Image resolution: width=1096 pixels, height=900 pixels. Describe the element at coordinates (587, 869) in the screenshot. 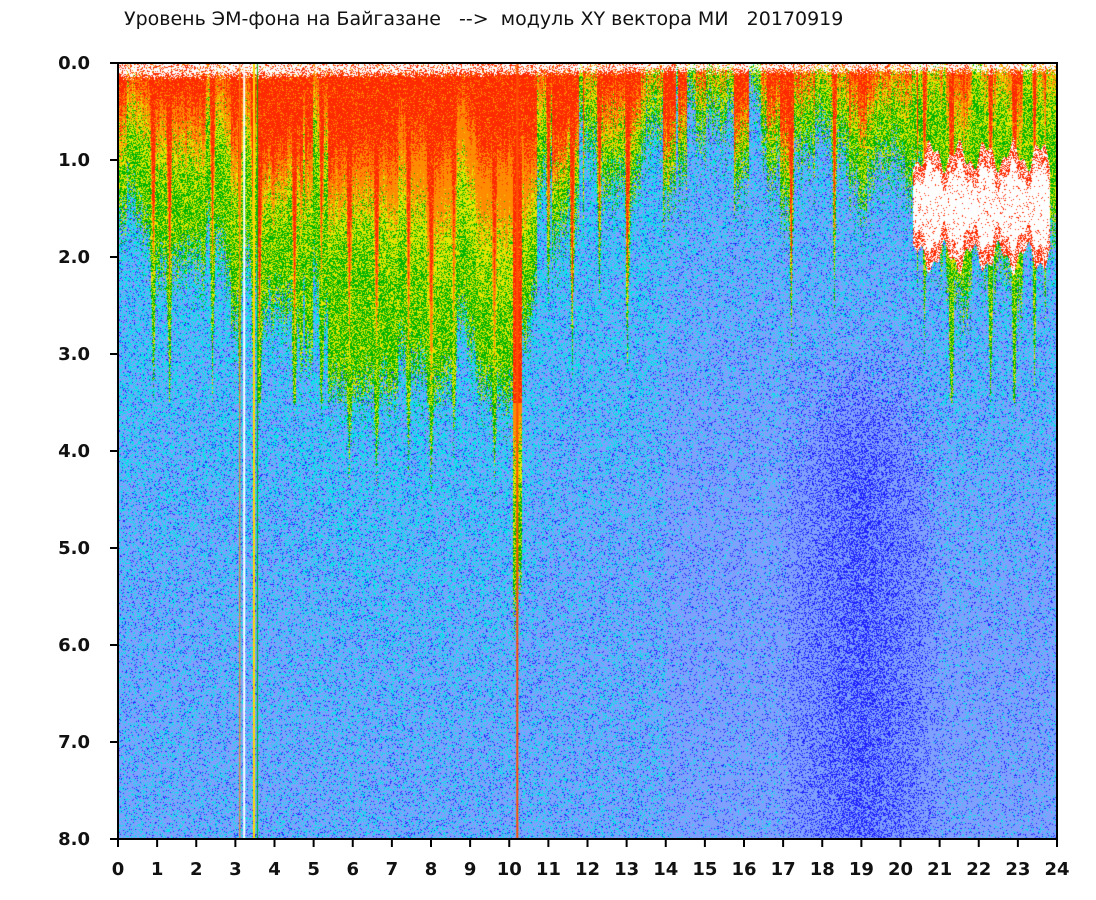

I see `x-tick-label: 12` at that location.